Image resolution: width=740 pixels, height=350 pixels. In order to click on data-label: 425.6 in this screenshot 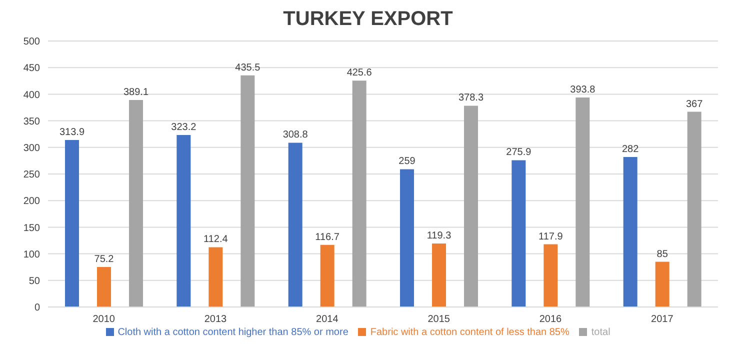, I will do `click(359, 73)`.